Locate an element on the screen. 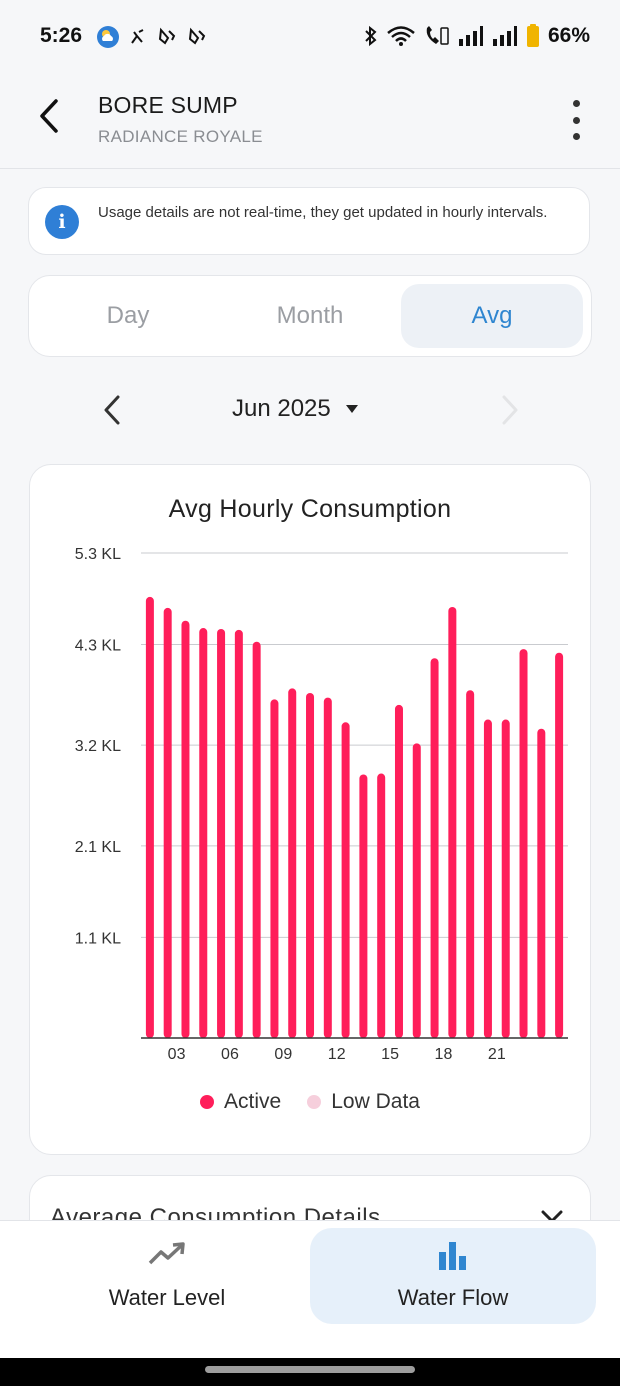 This screenshot has width=620, height=1386. page-subtitle: RADIANCE ROYALE is located at coordinates (180, 136).